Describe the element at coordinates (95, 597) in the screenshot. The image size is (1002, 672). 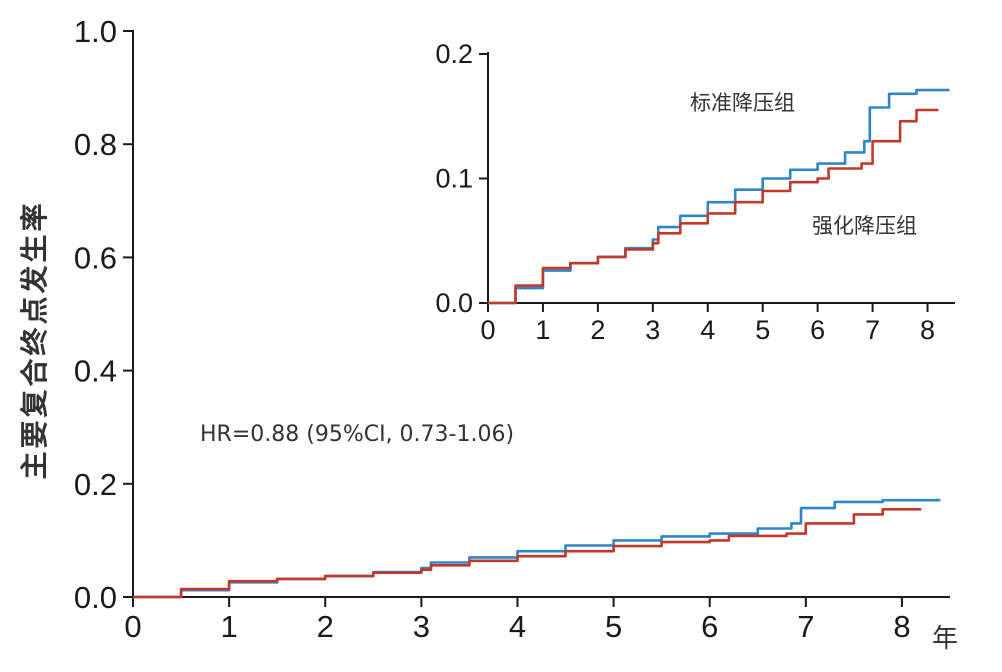
I see `main-y-tick-label: 0.0` at that location.